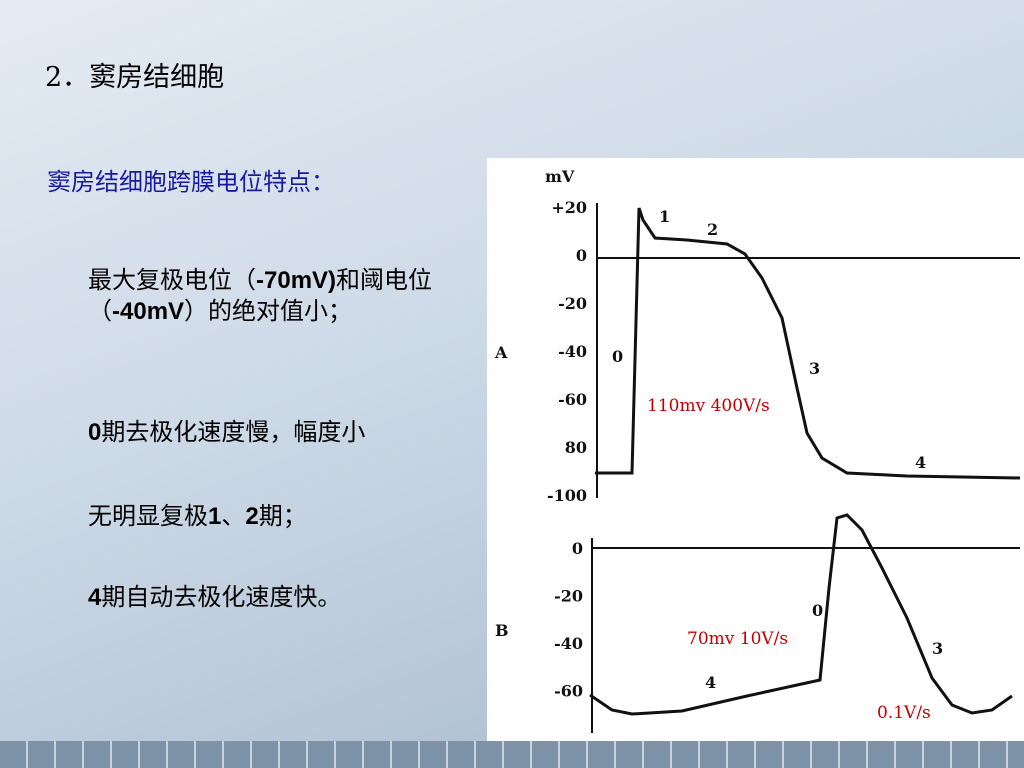 The width and height of the screenshot is (1024, 768). I want to click on text: 期自动去极化速度快。, so click(221, 597).